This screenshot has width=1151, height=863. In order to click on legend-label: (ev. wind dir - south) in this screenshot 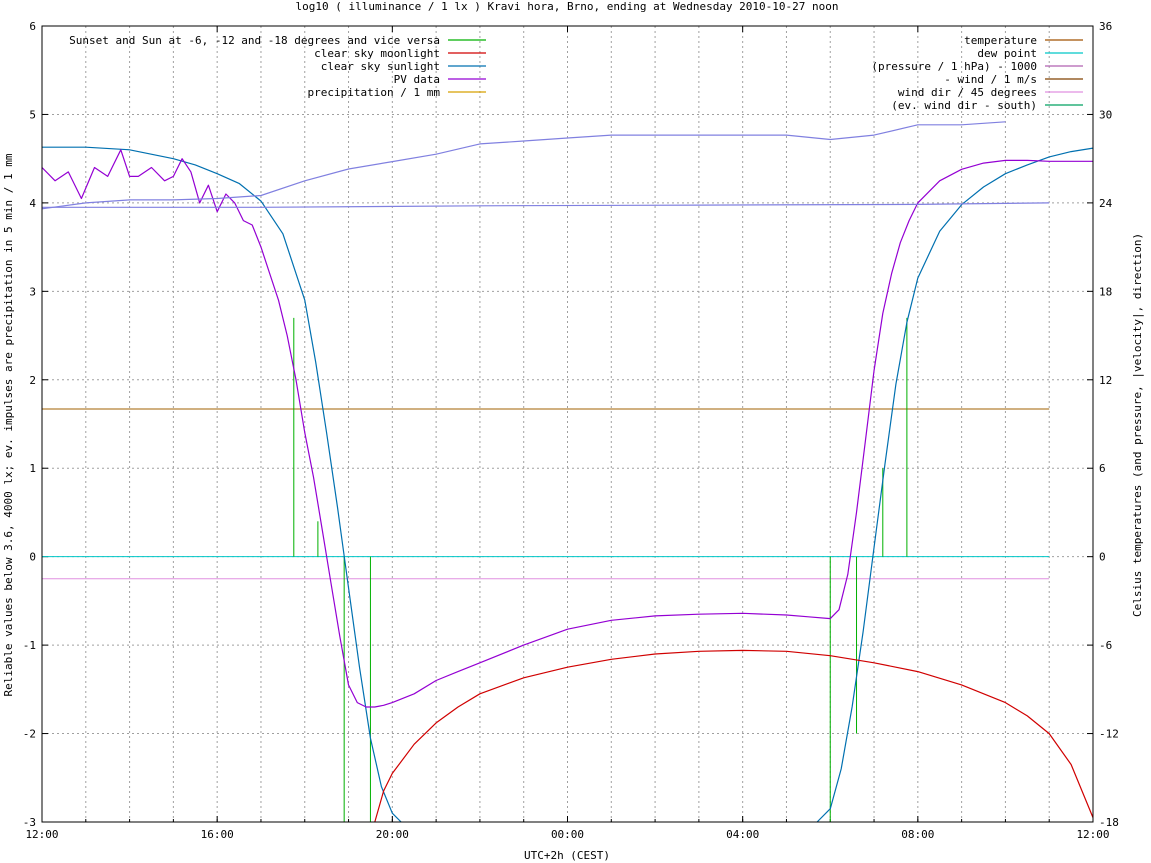, I will do `click(964, 105)`.